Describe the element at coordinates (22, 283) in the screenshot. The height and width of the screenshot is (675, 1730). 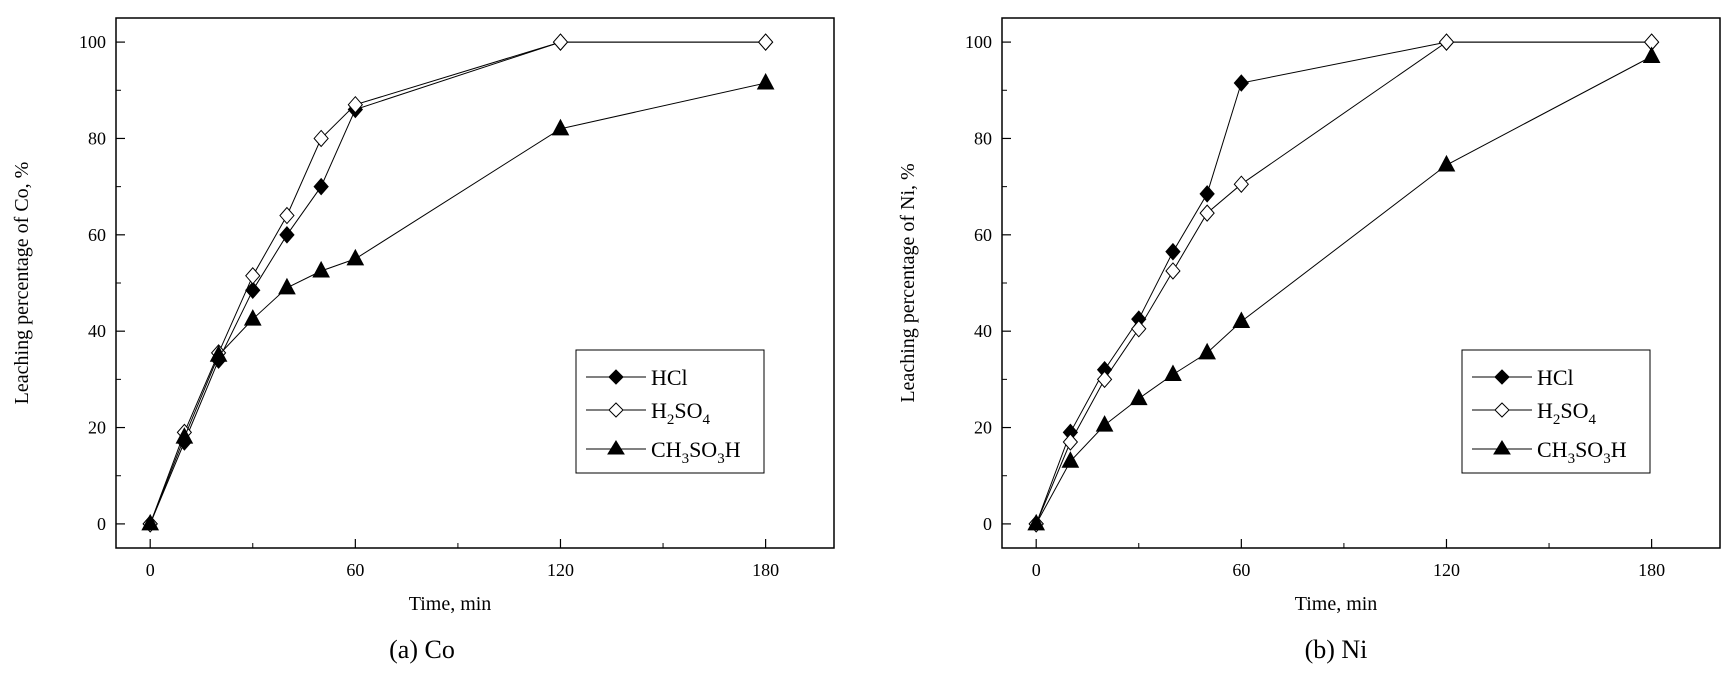
I see `y-axis-title: Leaching percentage of Co, %` at that location.